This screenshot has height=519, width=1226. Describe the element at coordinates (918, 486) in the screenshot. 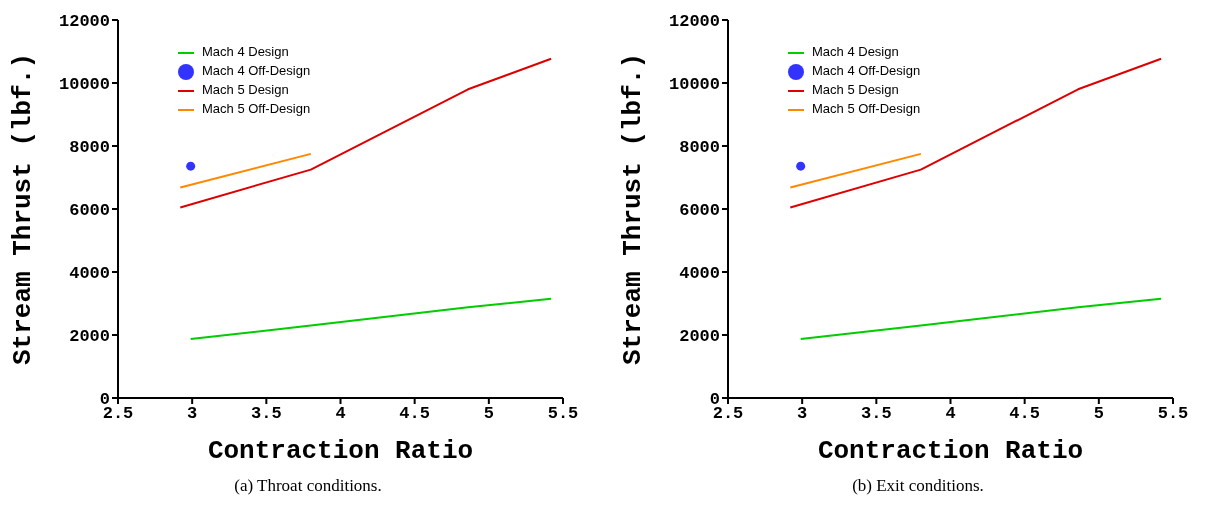

I see `text: (b) Exit conditions.` at that location.